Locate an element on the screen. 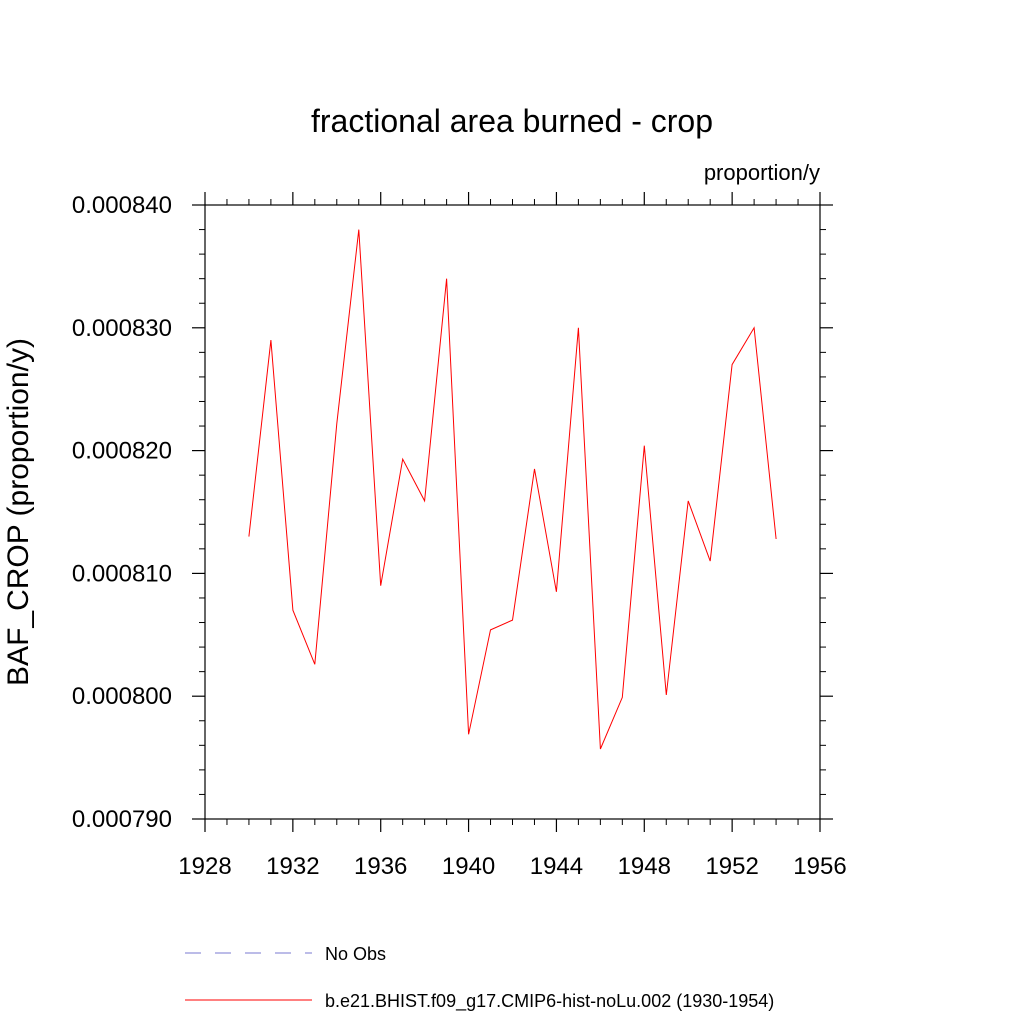 The width and height of the screenshot is (1024, 1024). y-tick-label: 0.000830 is located at coordinates (122, 328).